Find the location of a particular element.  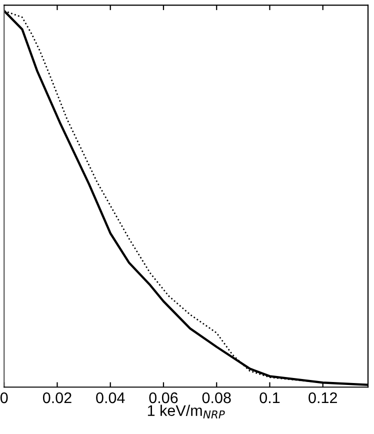

x-tick-label: 0.06 is located at coordinates (163, 398).